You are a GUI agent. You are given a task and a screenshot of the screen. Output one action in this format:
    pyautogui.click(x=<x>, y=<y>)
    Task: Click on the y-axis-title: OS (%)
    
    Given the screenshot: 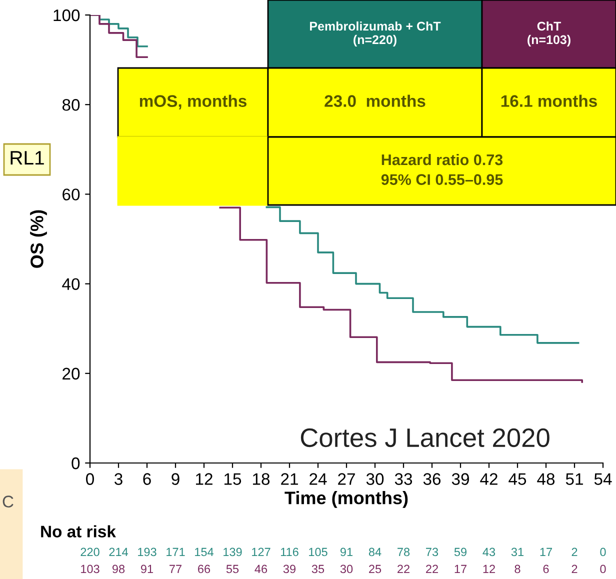 What is the action you would take?
    pyautogui.click(x=38, y=239)
    